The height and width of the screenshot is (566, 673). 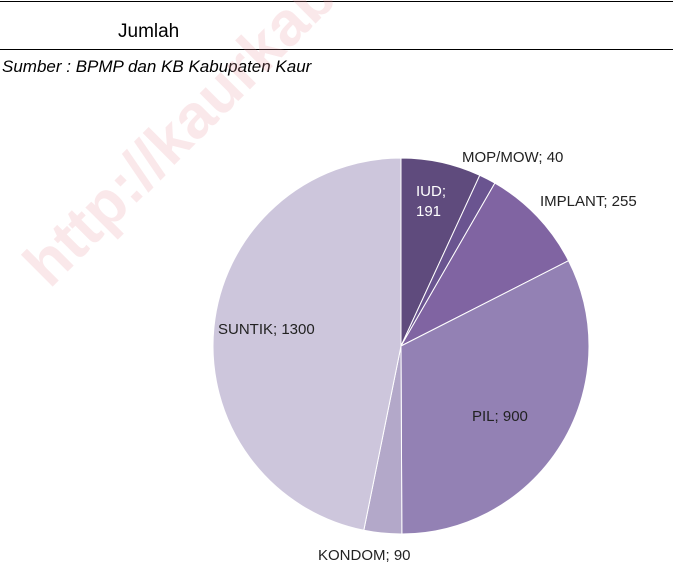 What do you see at coordinates (149, 31) in the screenshot?
I see `table-row-label: Jumlah` at bounding box center [149, 31].